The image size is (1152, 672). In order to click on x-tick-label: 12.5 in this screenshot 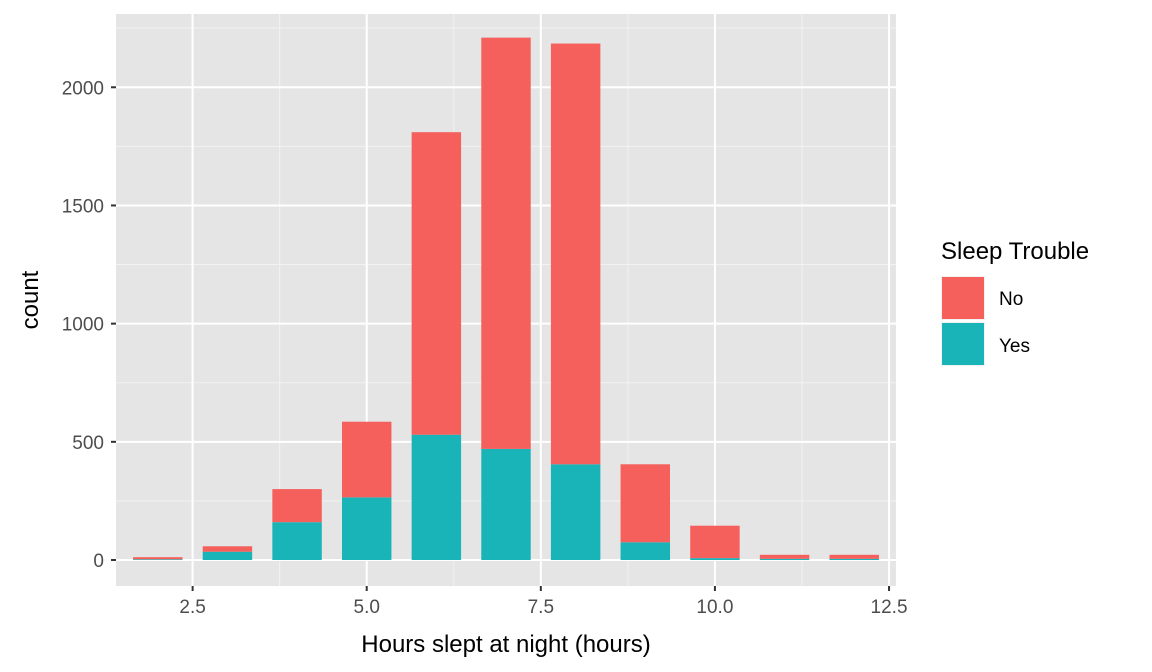, I will do `click(889, 607)`.